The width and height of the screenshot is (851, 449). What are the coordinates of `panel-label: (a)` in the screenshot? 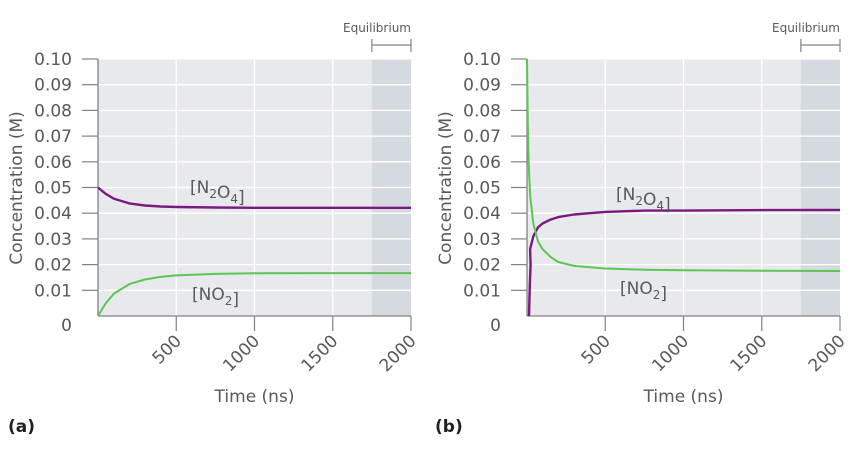 It's located at (21, 427).